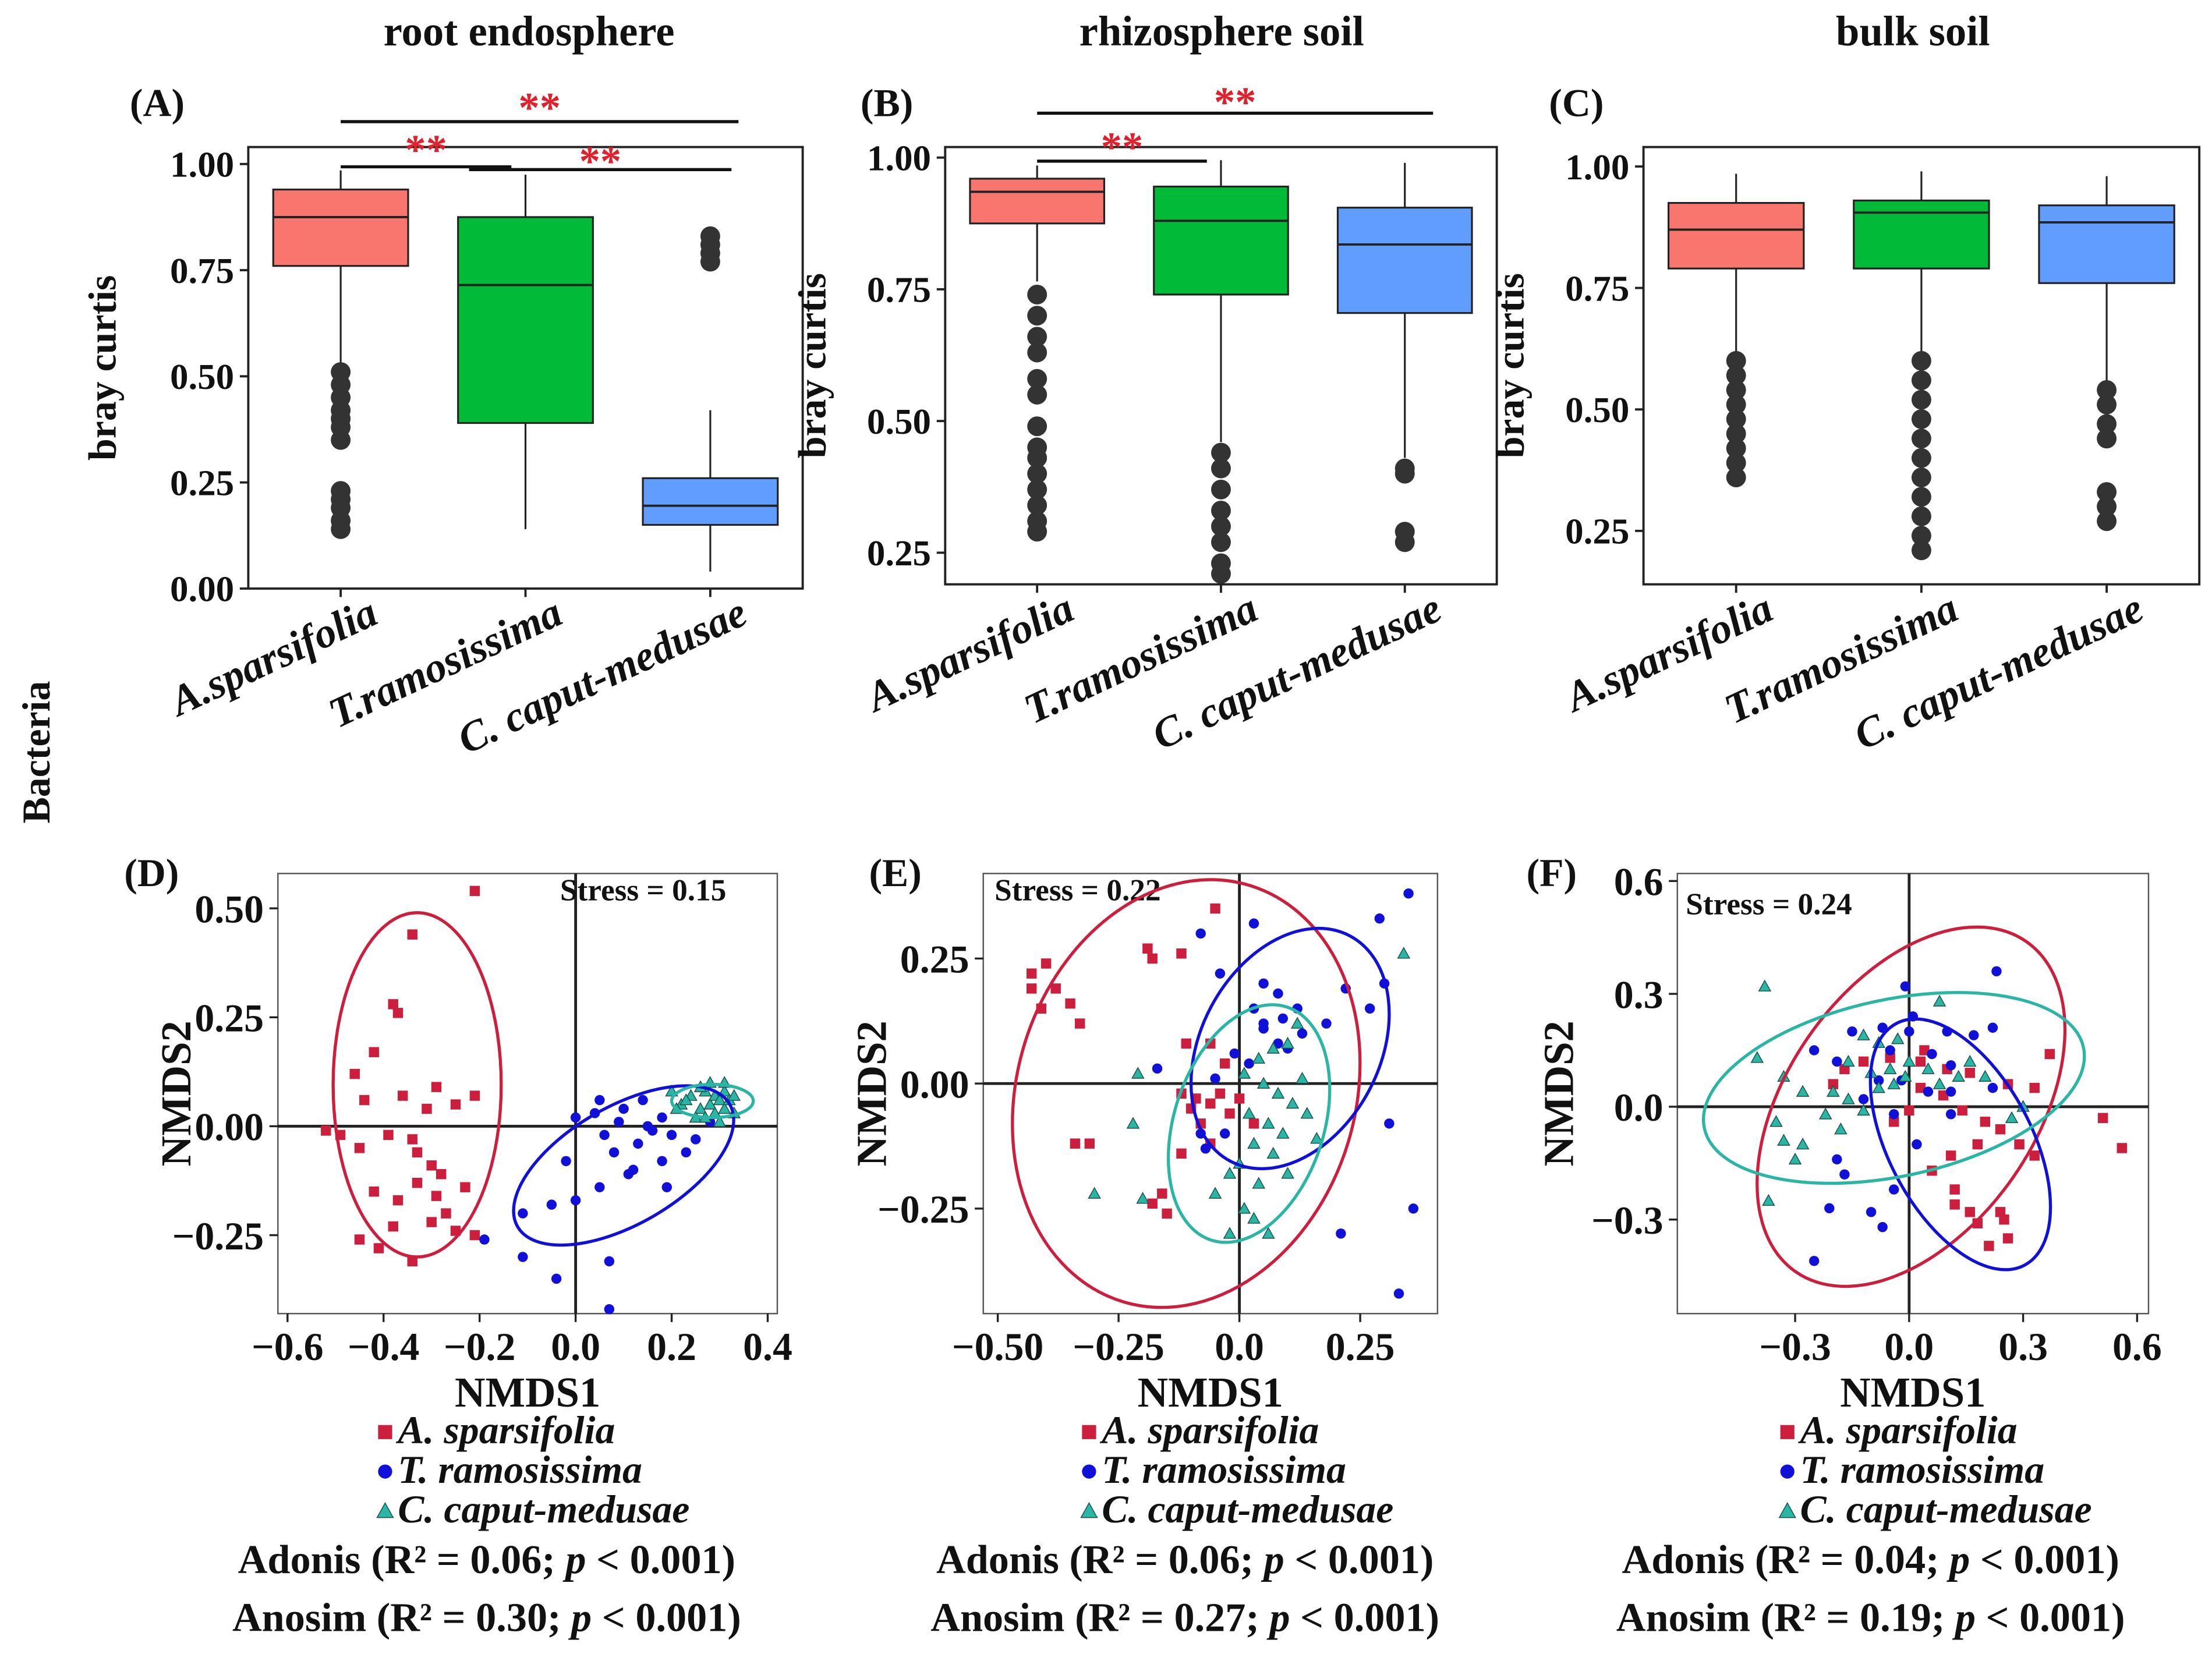 The image size is (2212, 1668). I want to click on stress-label: Stress = 0.24, so click(1769, 904).